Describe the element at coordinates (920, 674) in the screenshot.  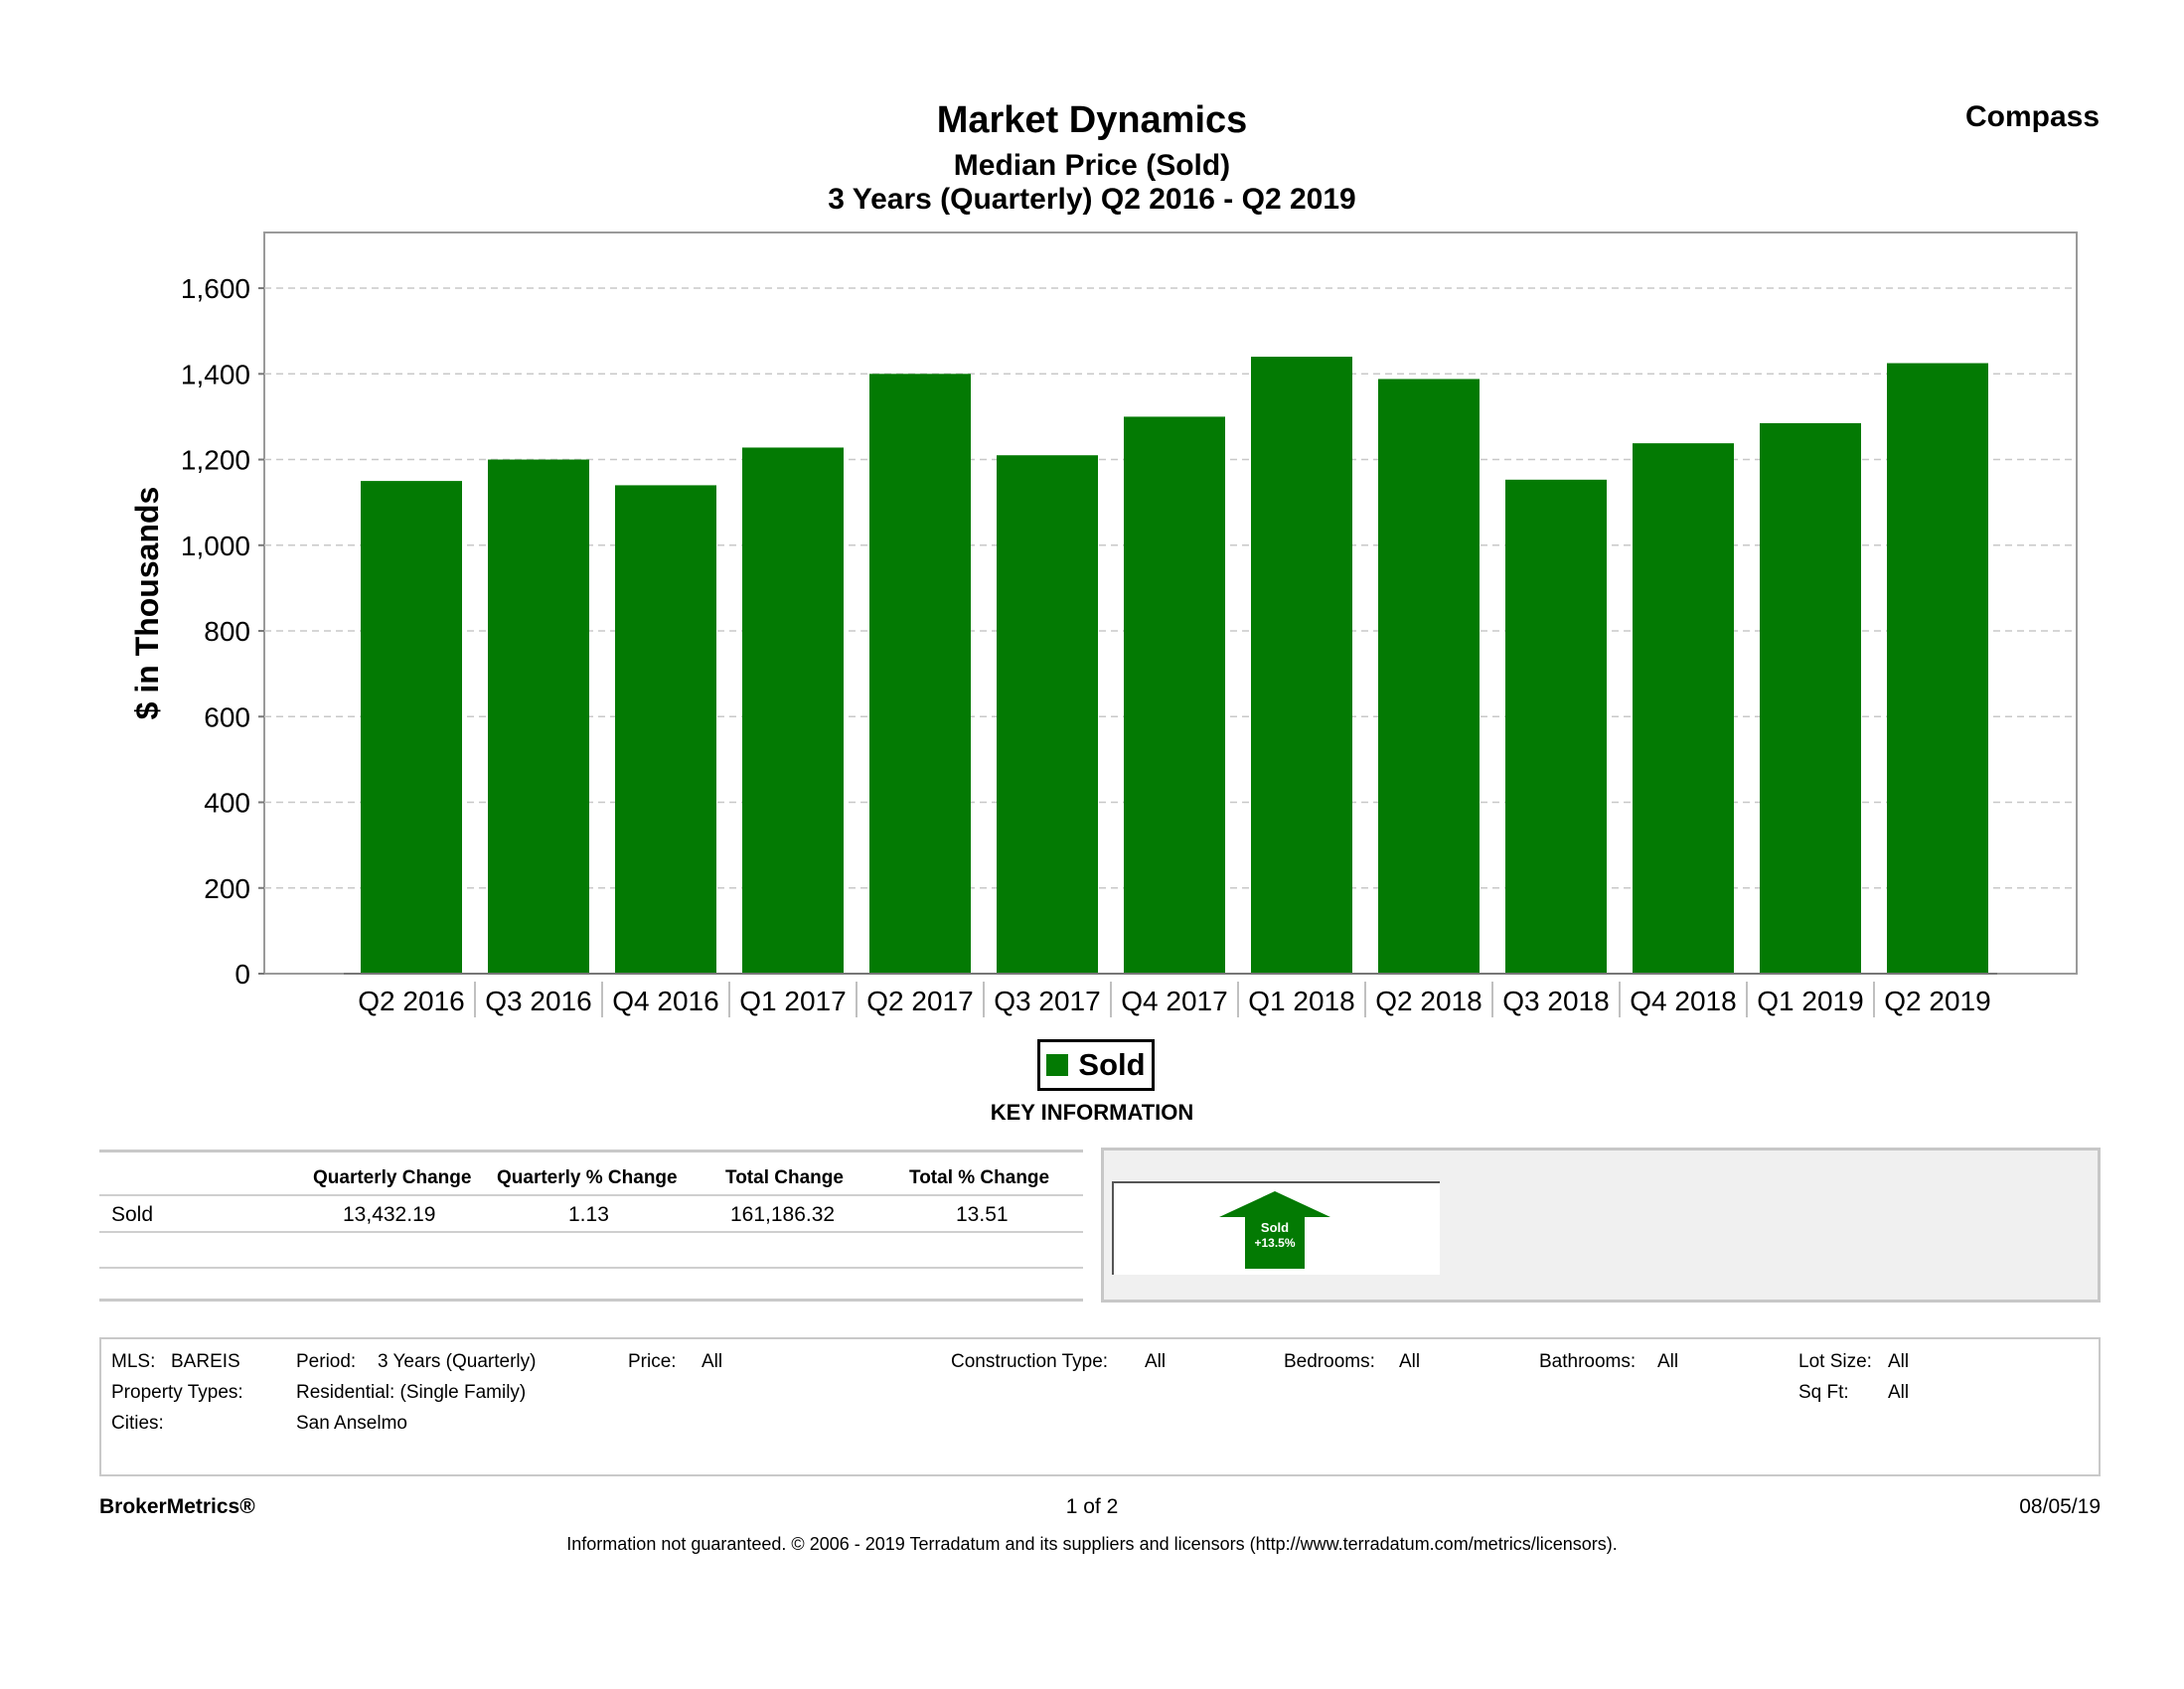
I see `bar-q2-2017` at that location.